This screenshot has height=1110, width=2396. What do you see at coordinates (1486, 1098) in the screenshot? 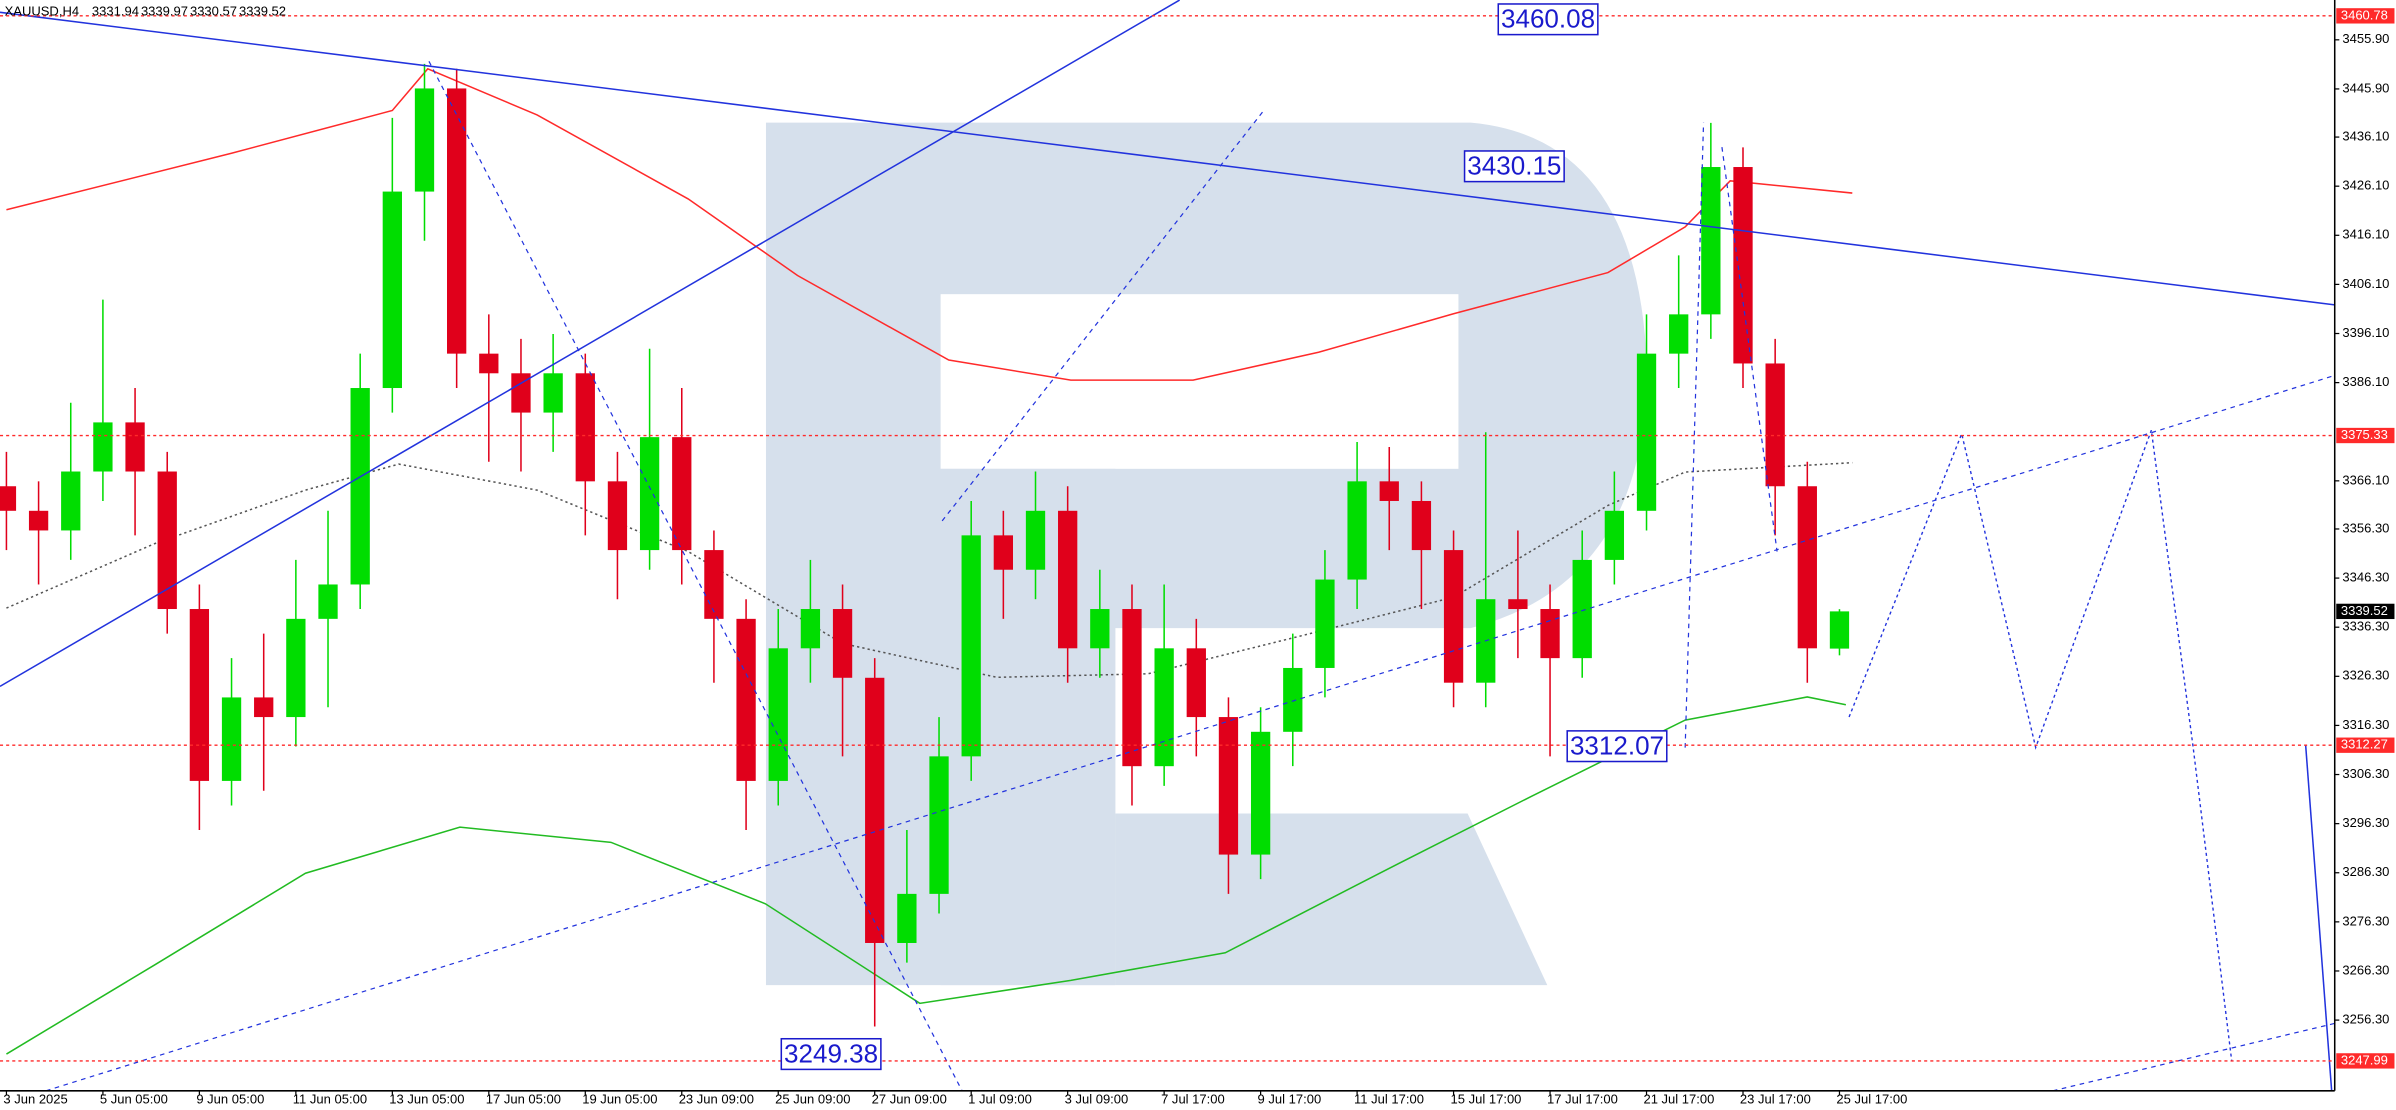
I see `x-tick-label: 15 Jul 17:00` at bounding box center [1486, 1098].